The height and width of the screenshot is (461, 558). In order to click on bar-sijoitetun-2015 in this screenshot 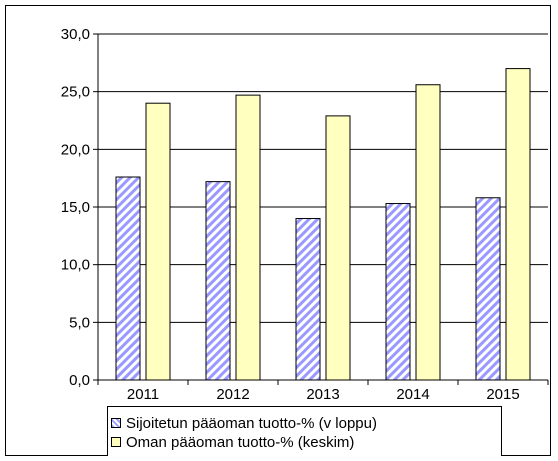, I will do `click(488, 289)`.